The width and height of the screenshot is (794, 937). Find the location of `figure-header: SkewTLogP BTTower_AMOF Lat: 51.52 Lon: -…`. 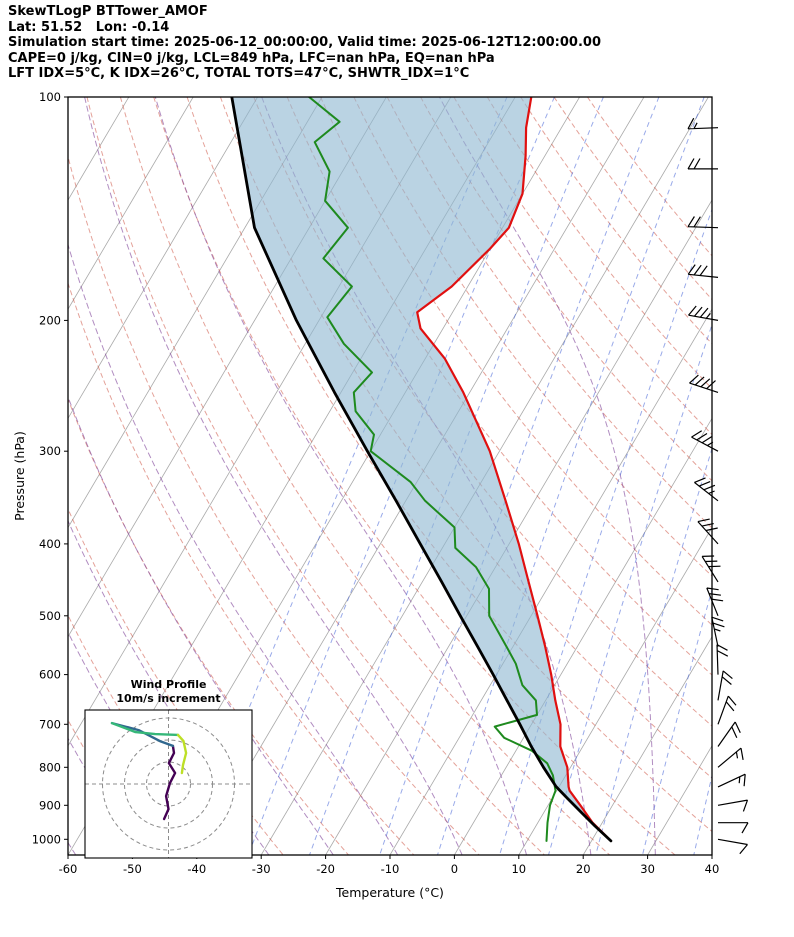

figure-header: SkewTLogP BTTower_AMOF Lat: 51.52 Lon: -… is located at coordinates (304, 43).